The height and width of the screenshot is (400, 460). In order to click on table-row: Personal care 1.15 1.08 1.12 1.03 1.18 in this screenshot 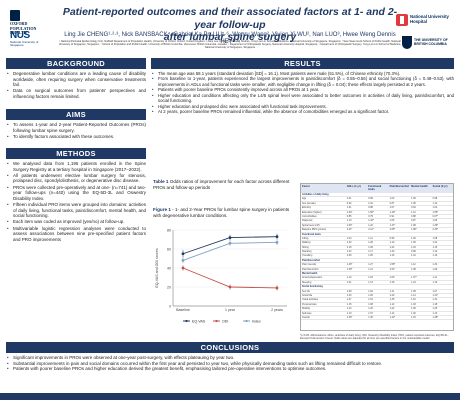, I will do `click(377, 305)`.